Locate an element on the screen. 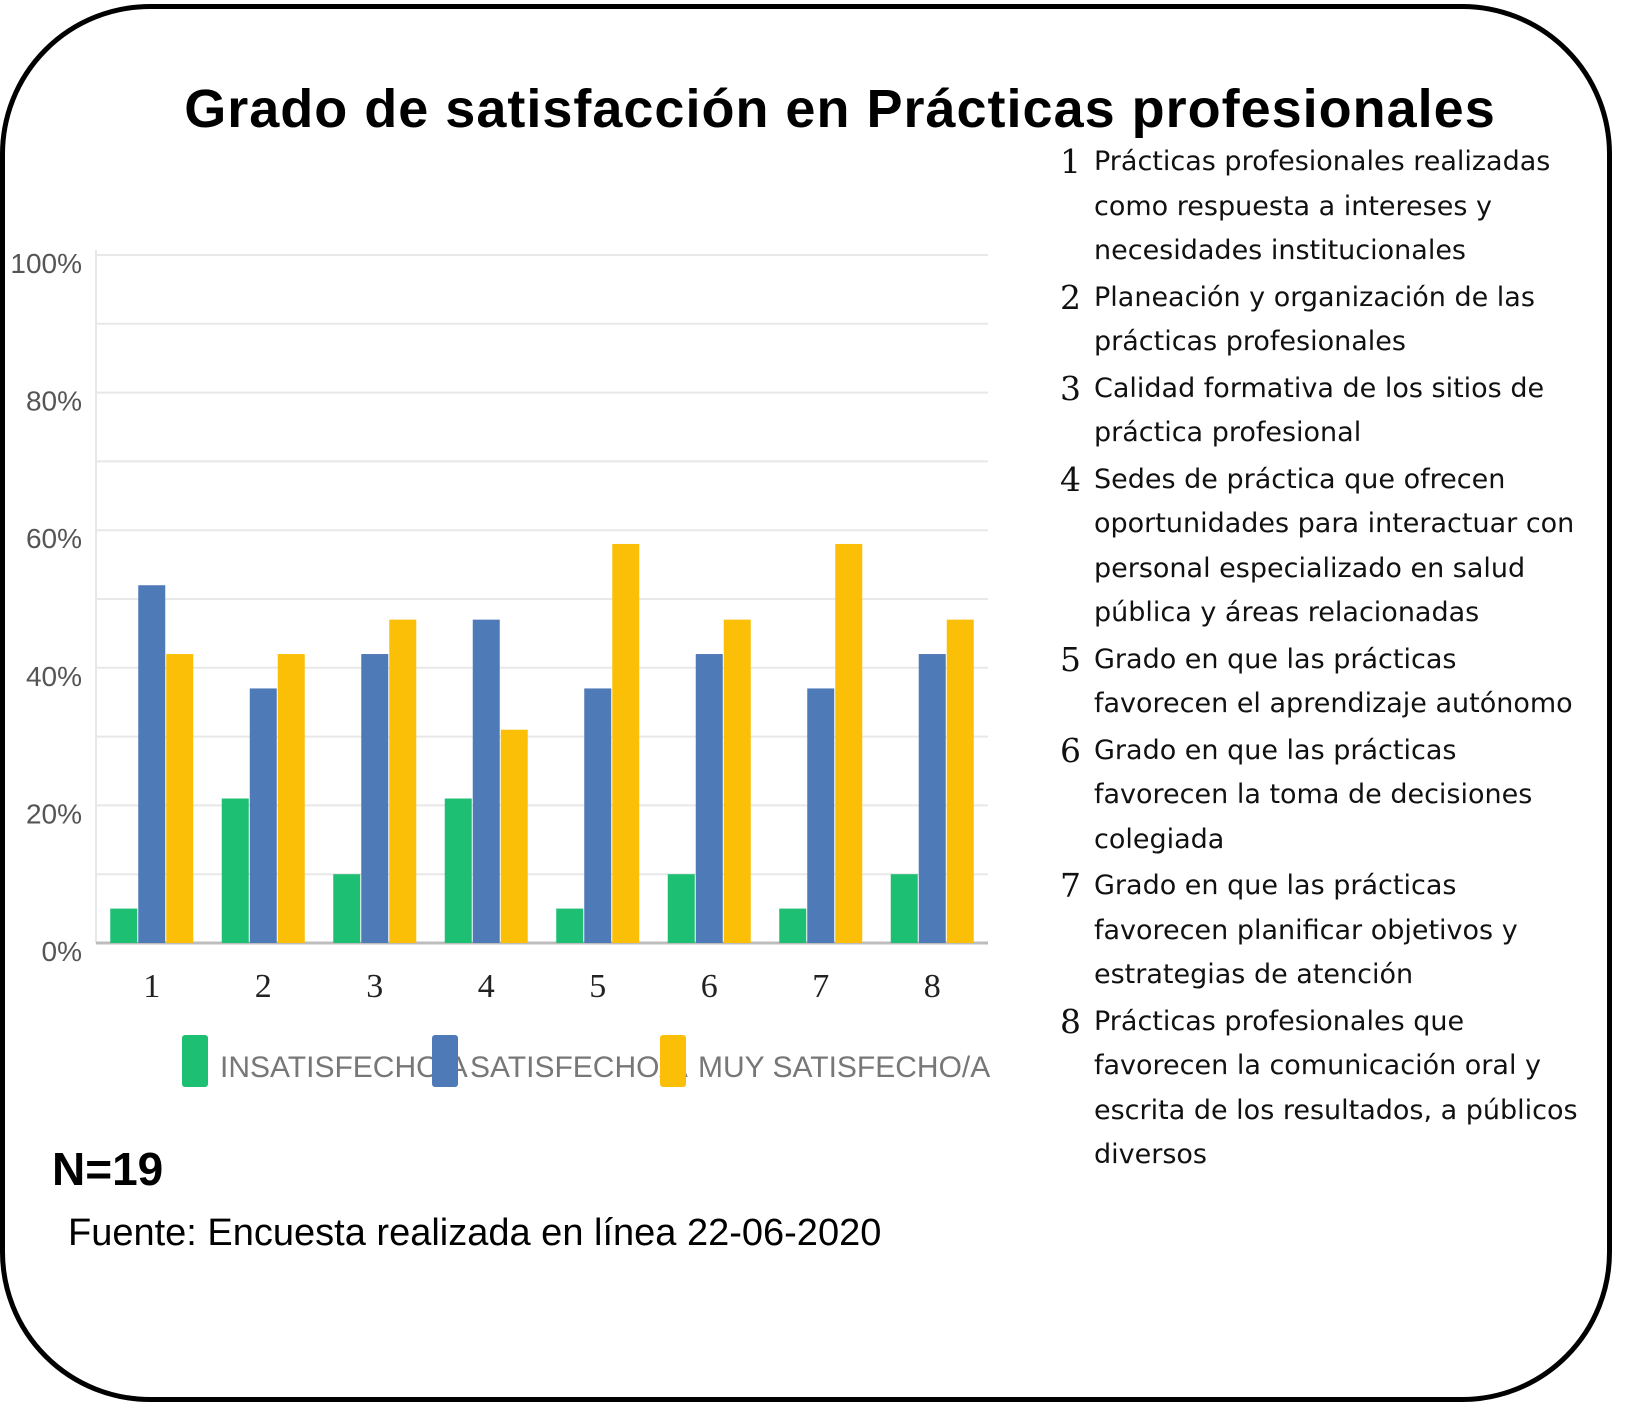 The image size is (1626, 1406). note-number: 7 is located at coordinates (1070, 885).